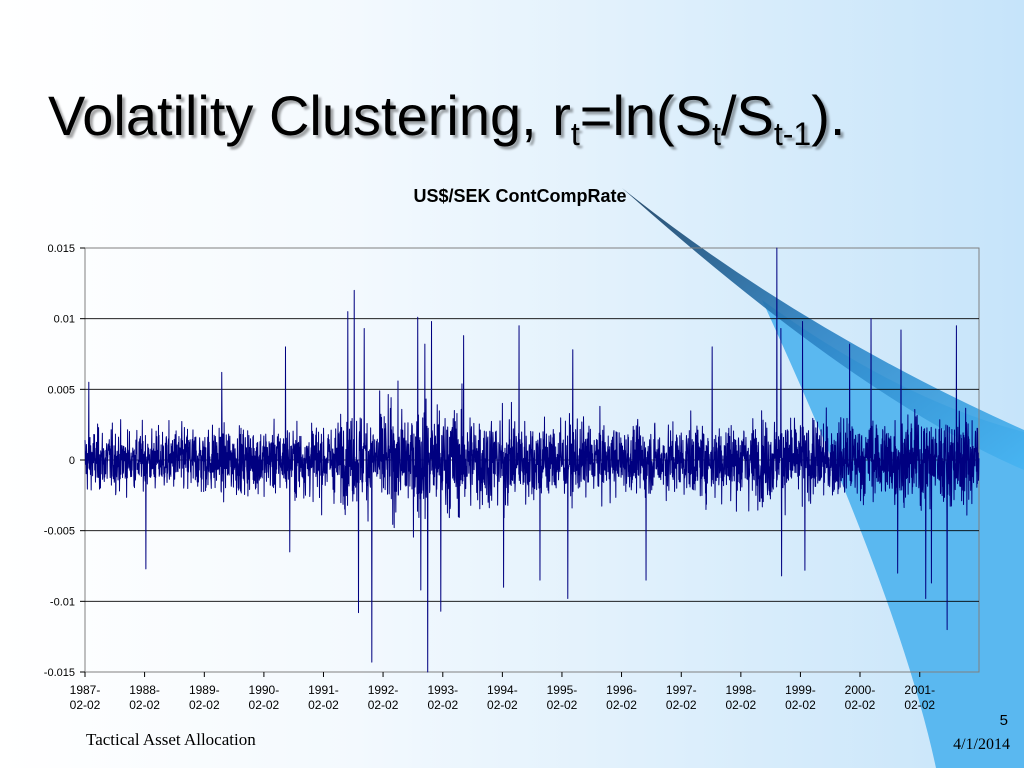 The height and width of the screenshot is (768, 1024). I want to click on slide-page-number: 5, so click(1003, 720).